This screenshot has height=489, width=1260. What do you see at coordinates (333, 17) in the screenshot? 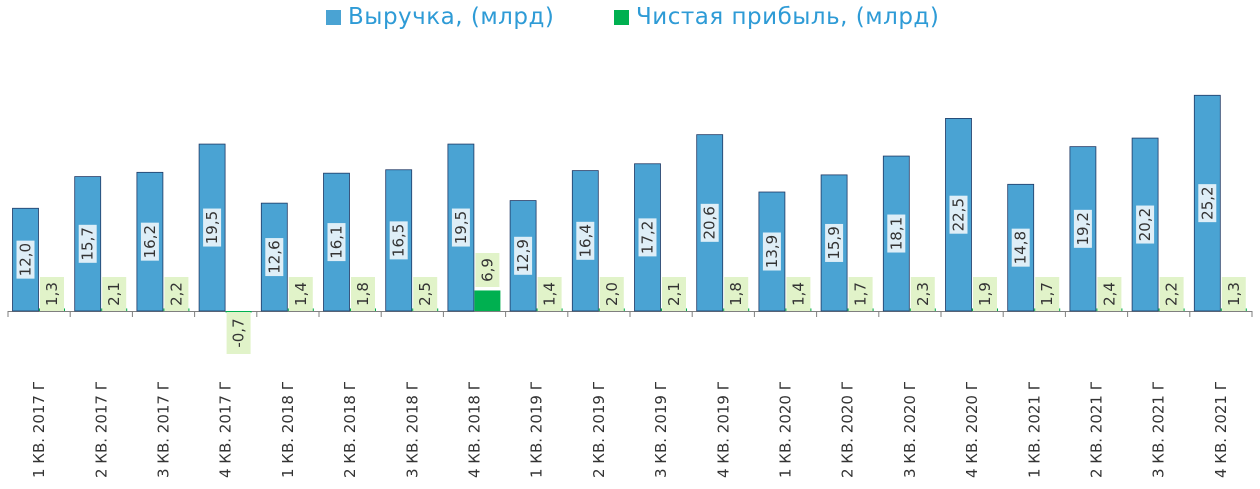
I see `legend-swatch-revenue` at bounding box center [333, 17].